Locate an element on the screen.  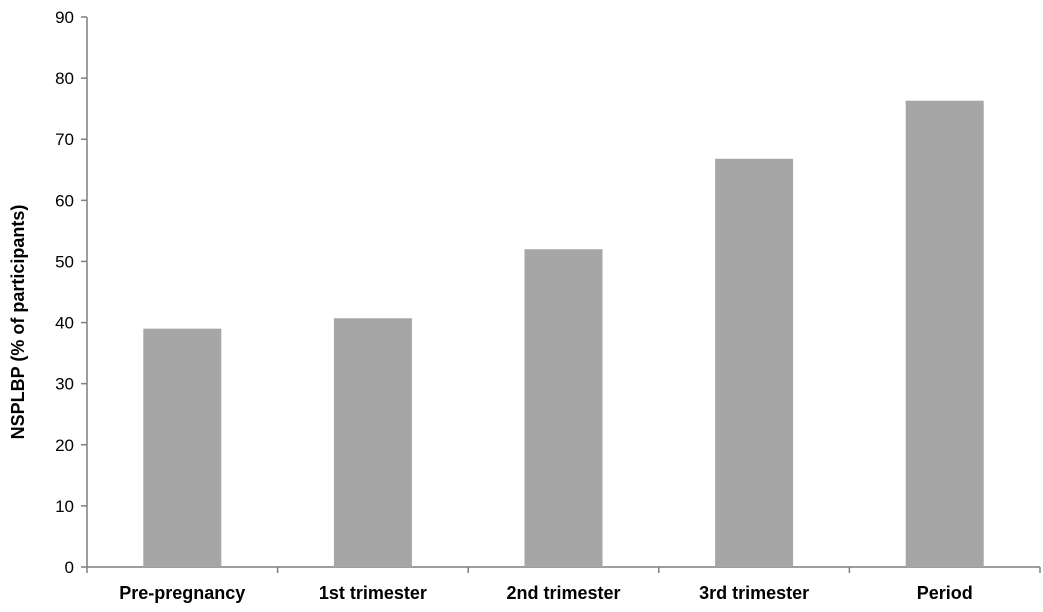
y-tick-label: 40 is located at coordinates (64, 323).